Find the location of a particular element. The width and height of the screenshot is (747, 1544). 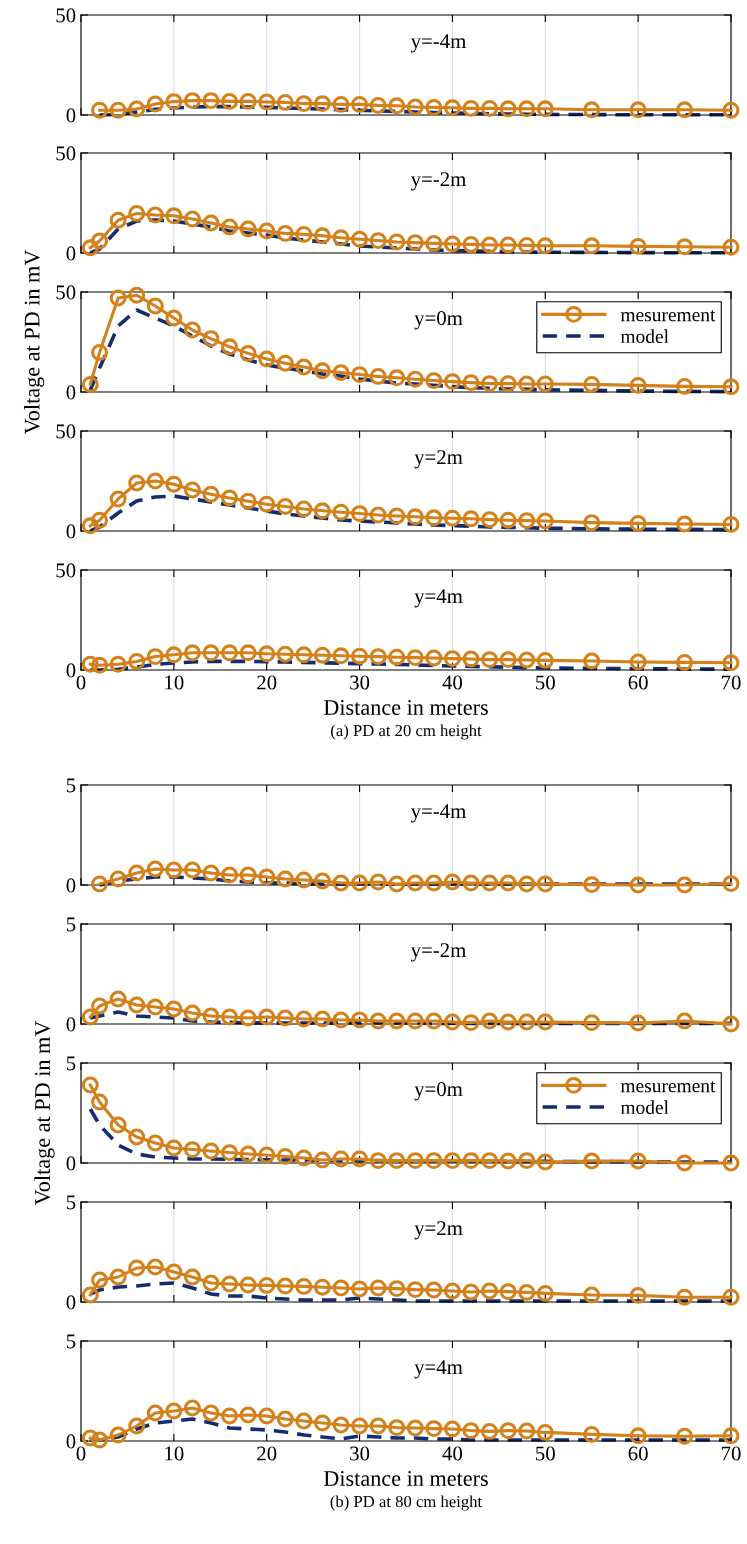

text: (a) PD at 20 cm height is located at coordinates (406, 732).